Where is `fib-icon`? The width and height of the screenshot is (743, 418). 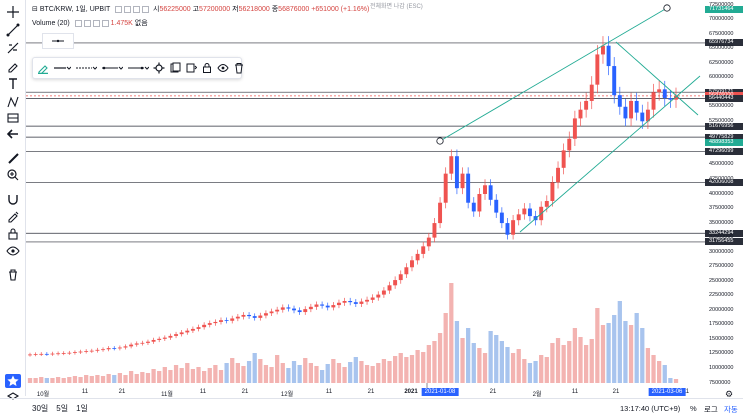
fib-icon is located at coordinates (13, 48).